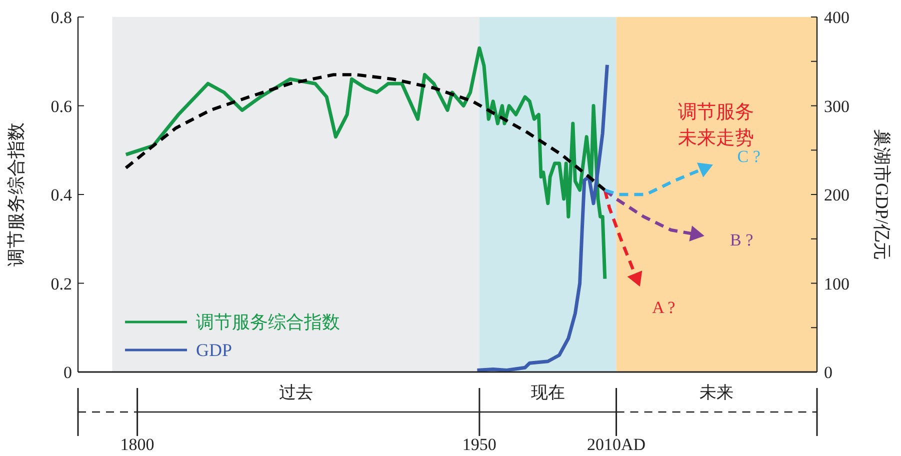 The height and width of the screenshot is (456, 901). I want to click on annotation: 未来走势, so click(716, 138).